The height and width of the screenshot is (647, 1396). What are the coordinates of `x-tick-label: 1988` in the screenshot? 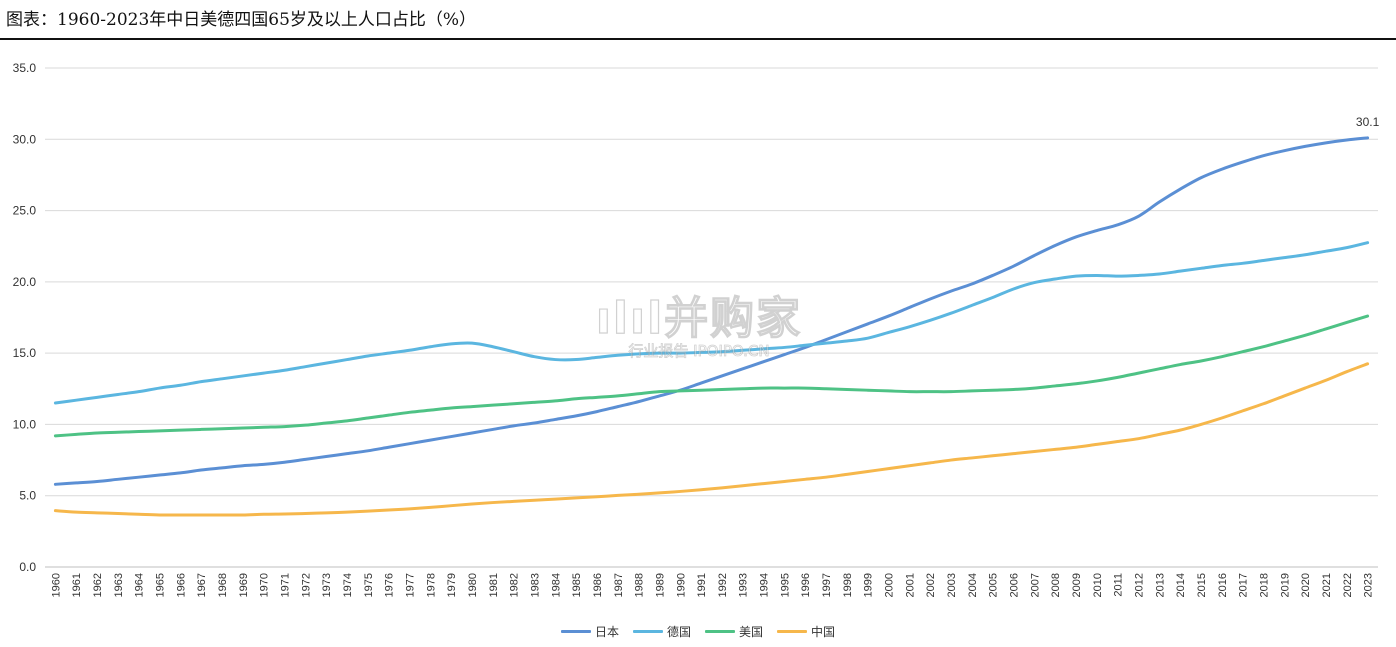 It's located at (640, 585).